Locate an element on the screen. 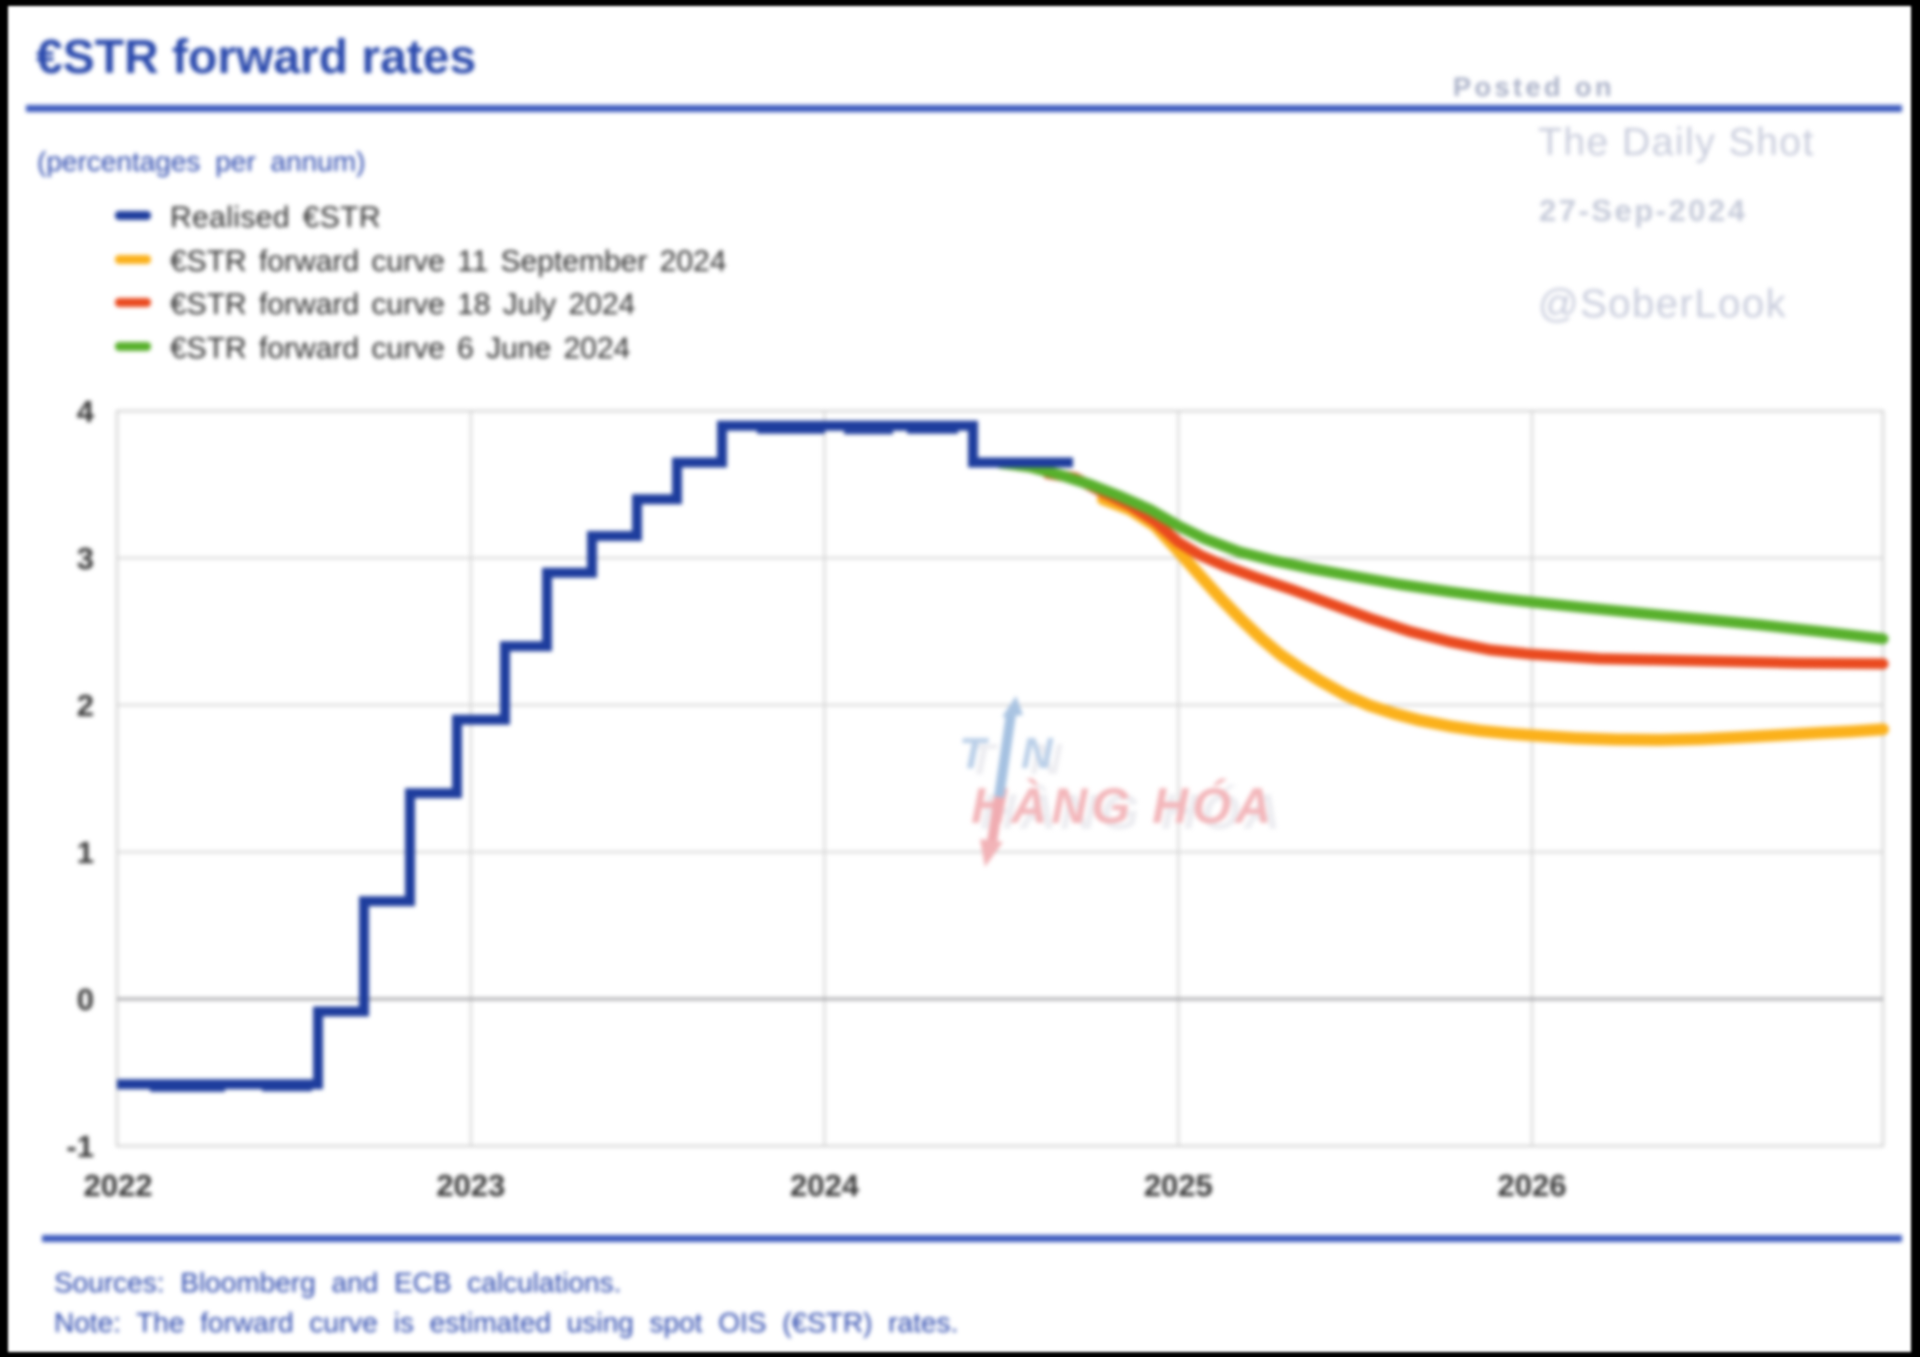 The width and height of the screenshot is (1920, 1357). svg-text: 1 is located at coordinates (85, 852).